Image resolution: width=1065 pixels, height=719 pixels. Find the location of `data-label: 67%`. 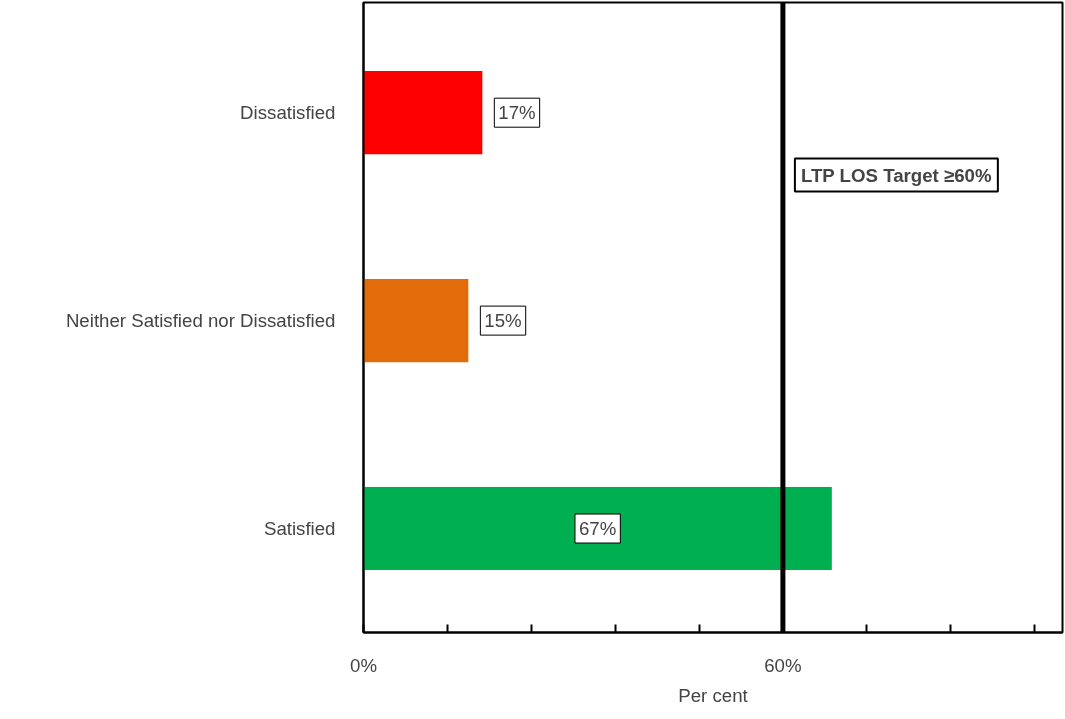

data-label: 67% is located at coordinates (598, 529).